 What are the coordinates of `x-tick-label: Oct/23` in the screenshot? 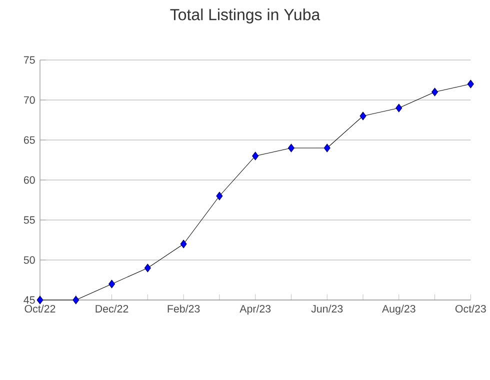 It's located at (470, 308).